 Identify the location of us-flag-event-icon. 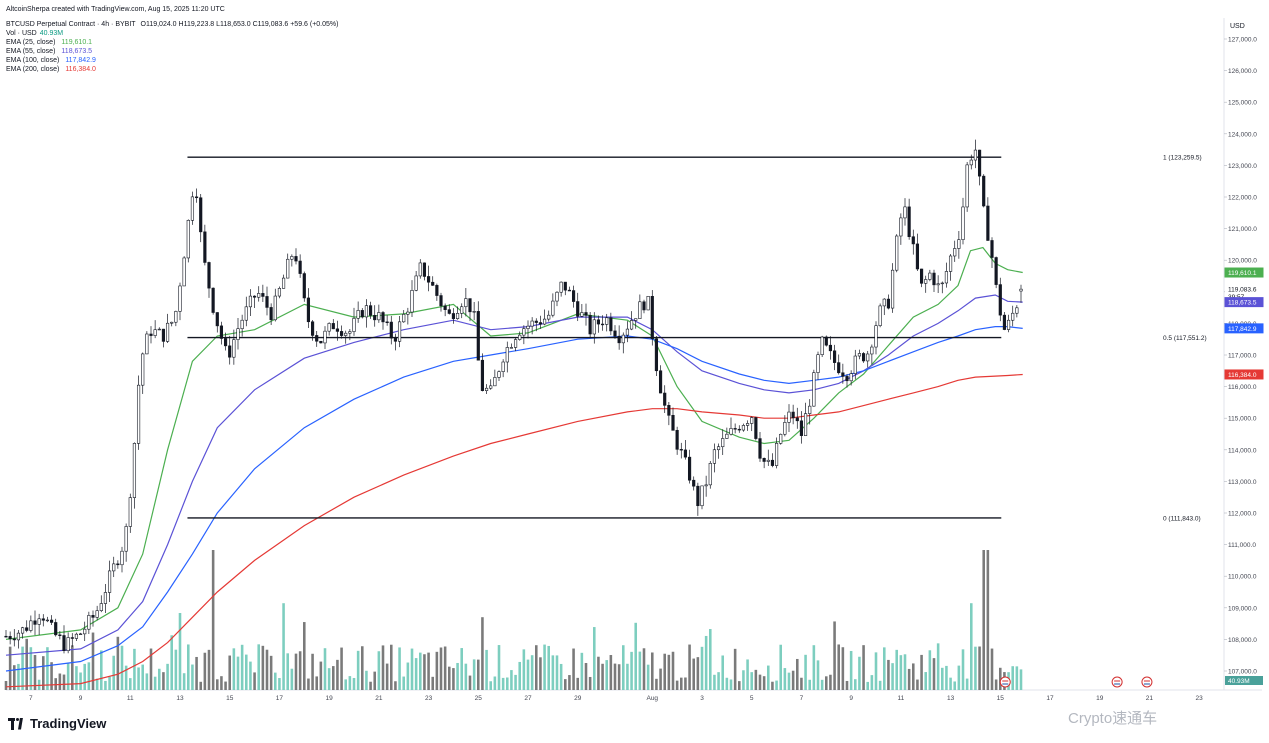
(1117, 682).